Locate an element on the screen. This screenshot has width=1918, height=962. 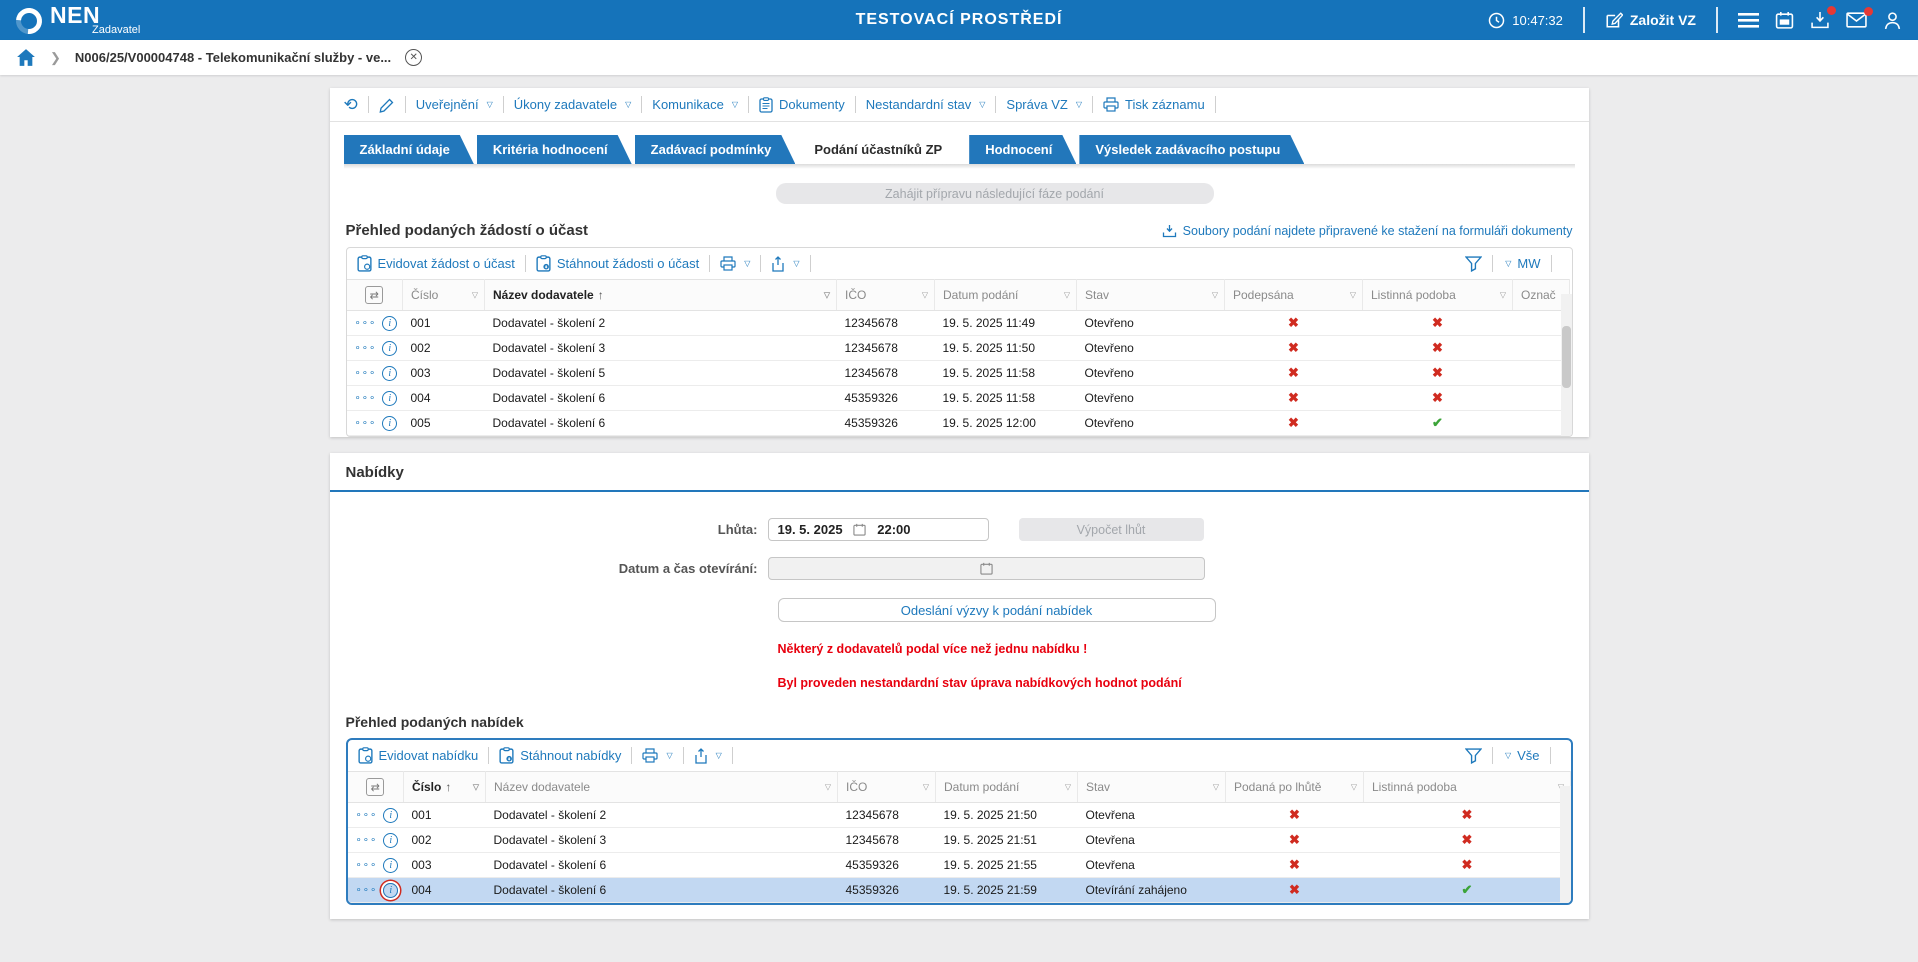
opening-datetime-input is located at coordinates (986, 568).